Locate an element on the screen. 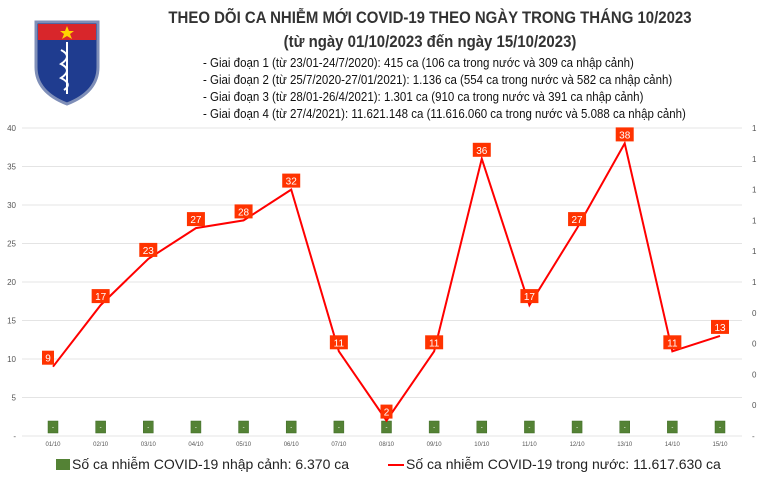  line-data-label: 13 is located at coordinates (720, 328).